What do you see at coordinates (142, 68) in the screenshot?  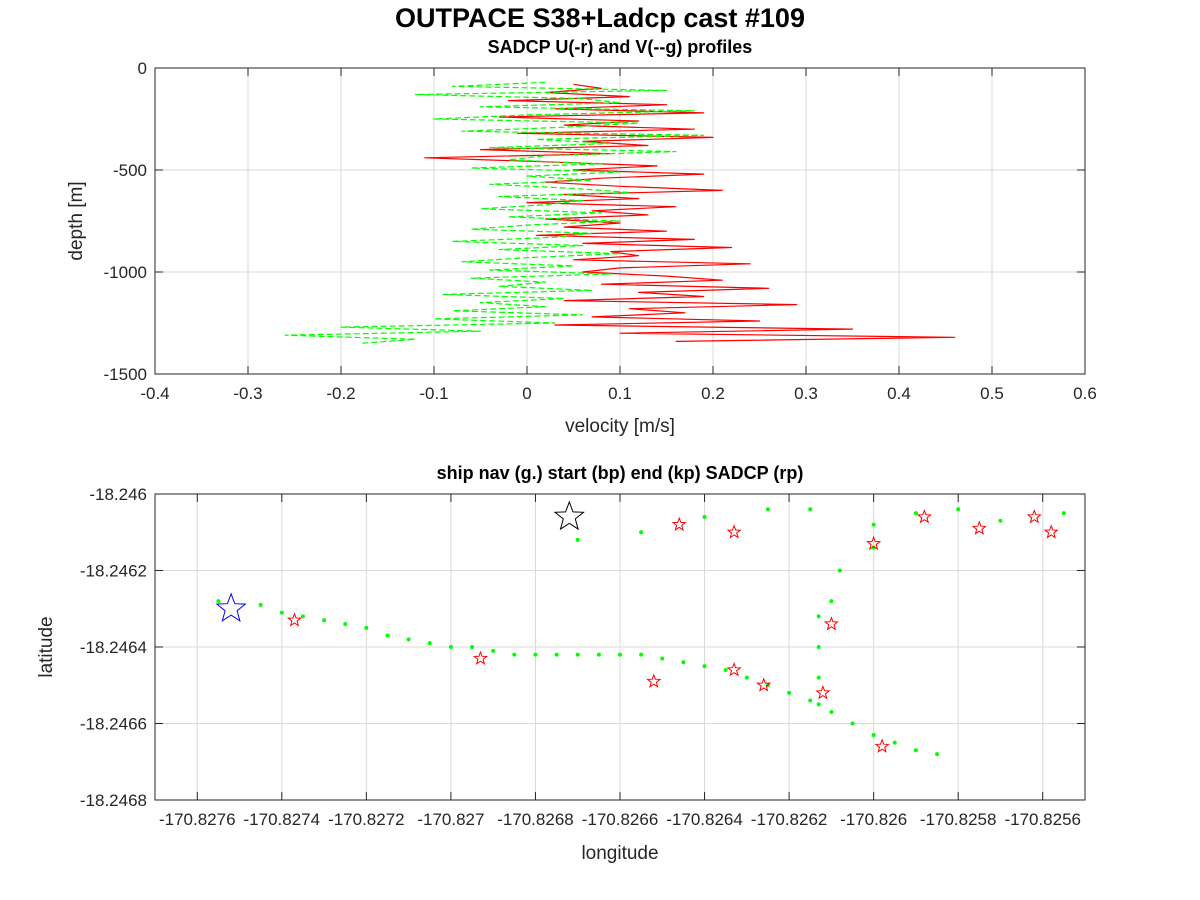 I see `y-tick-label: 0` at bounding box center [142, 68].